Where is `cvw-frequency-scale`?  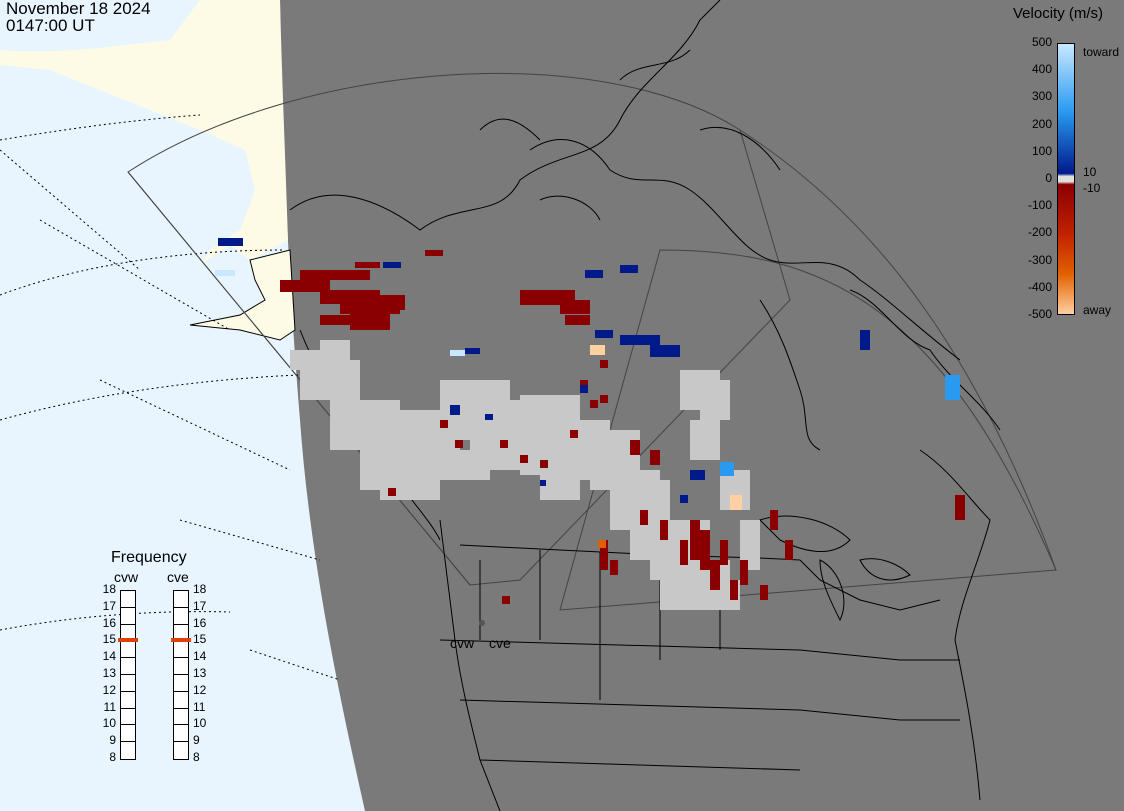 cvw-frequency-scale is located at coordinates (128, 675).